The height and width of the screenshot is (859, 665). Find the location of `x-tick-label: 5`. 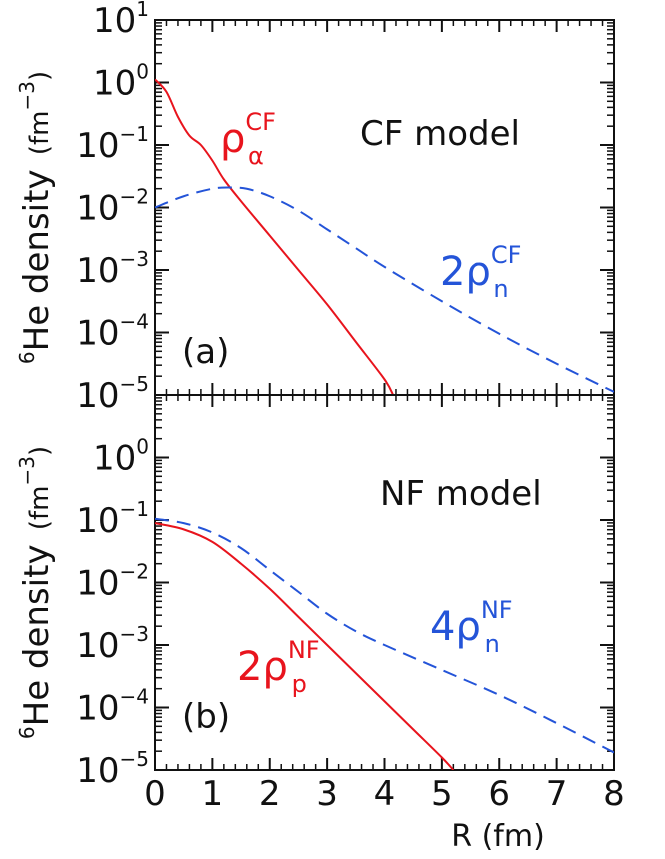

x-tick-label: 5 is located at coordinates (442, 794).